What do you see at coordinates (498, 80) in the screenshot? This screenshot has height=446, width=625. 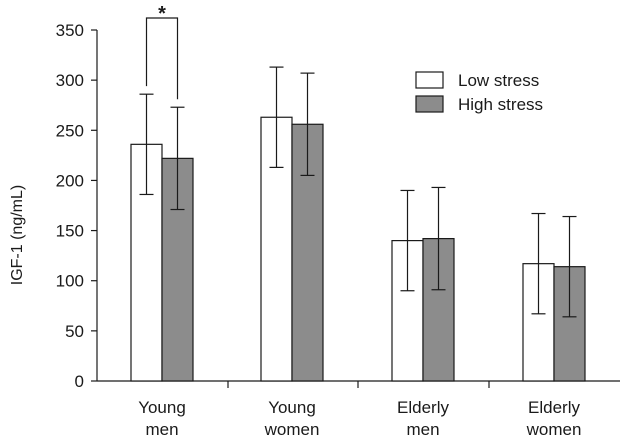 I see `legend-label-low-stress: Low stress` at bounding box center [498, 80].